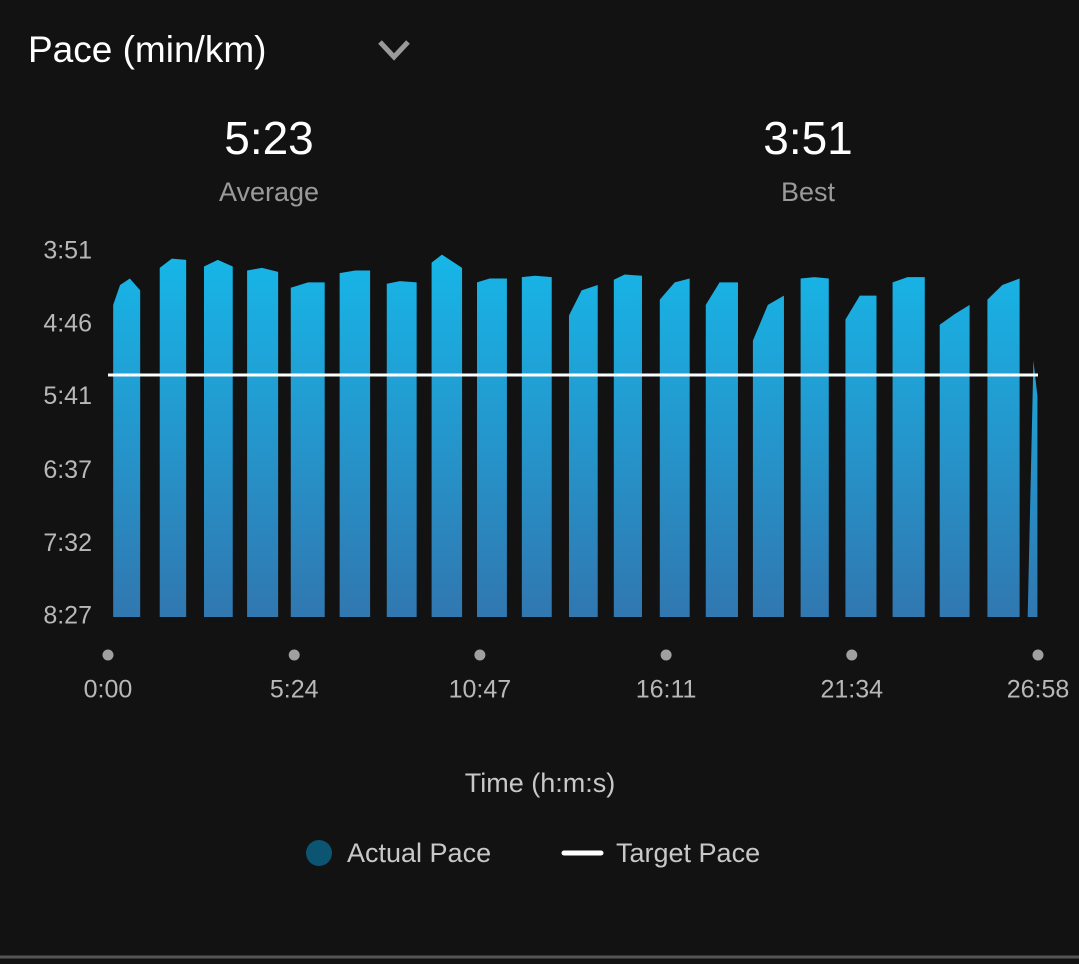  What do you see at coordinates (540, 783) in the screenshot?
I see `x-axis-title: Time (h:m:s)` at bounding box center [540, 783].